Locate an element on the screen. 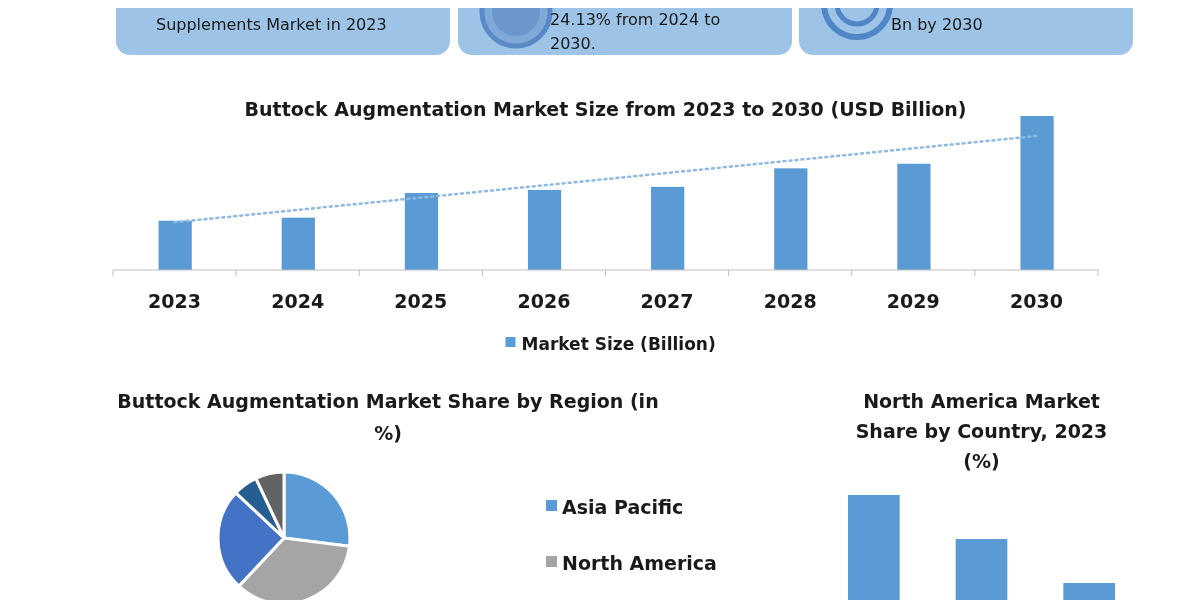 The image size is (1200, 600). legend-label: Asia Pacific is located at coordinates (623, 507).